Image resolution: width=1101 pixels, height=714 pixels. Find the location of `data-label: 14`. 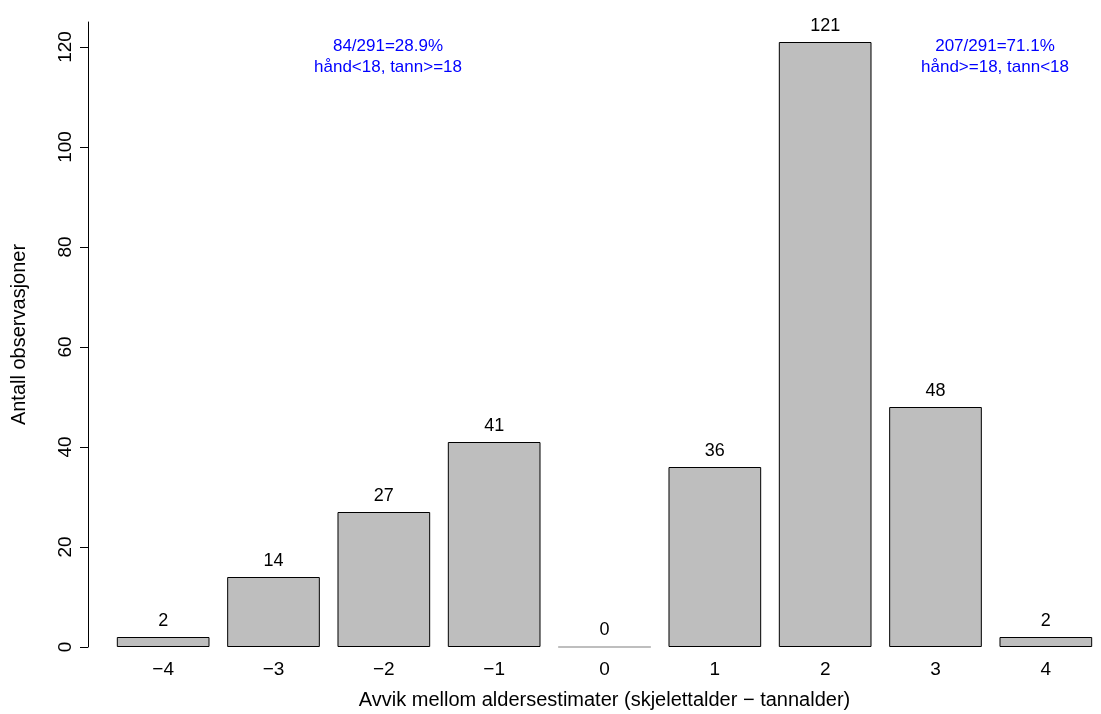

data-label: 14 is located at coordinates (273, 560).